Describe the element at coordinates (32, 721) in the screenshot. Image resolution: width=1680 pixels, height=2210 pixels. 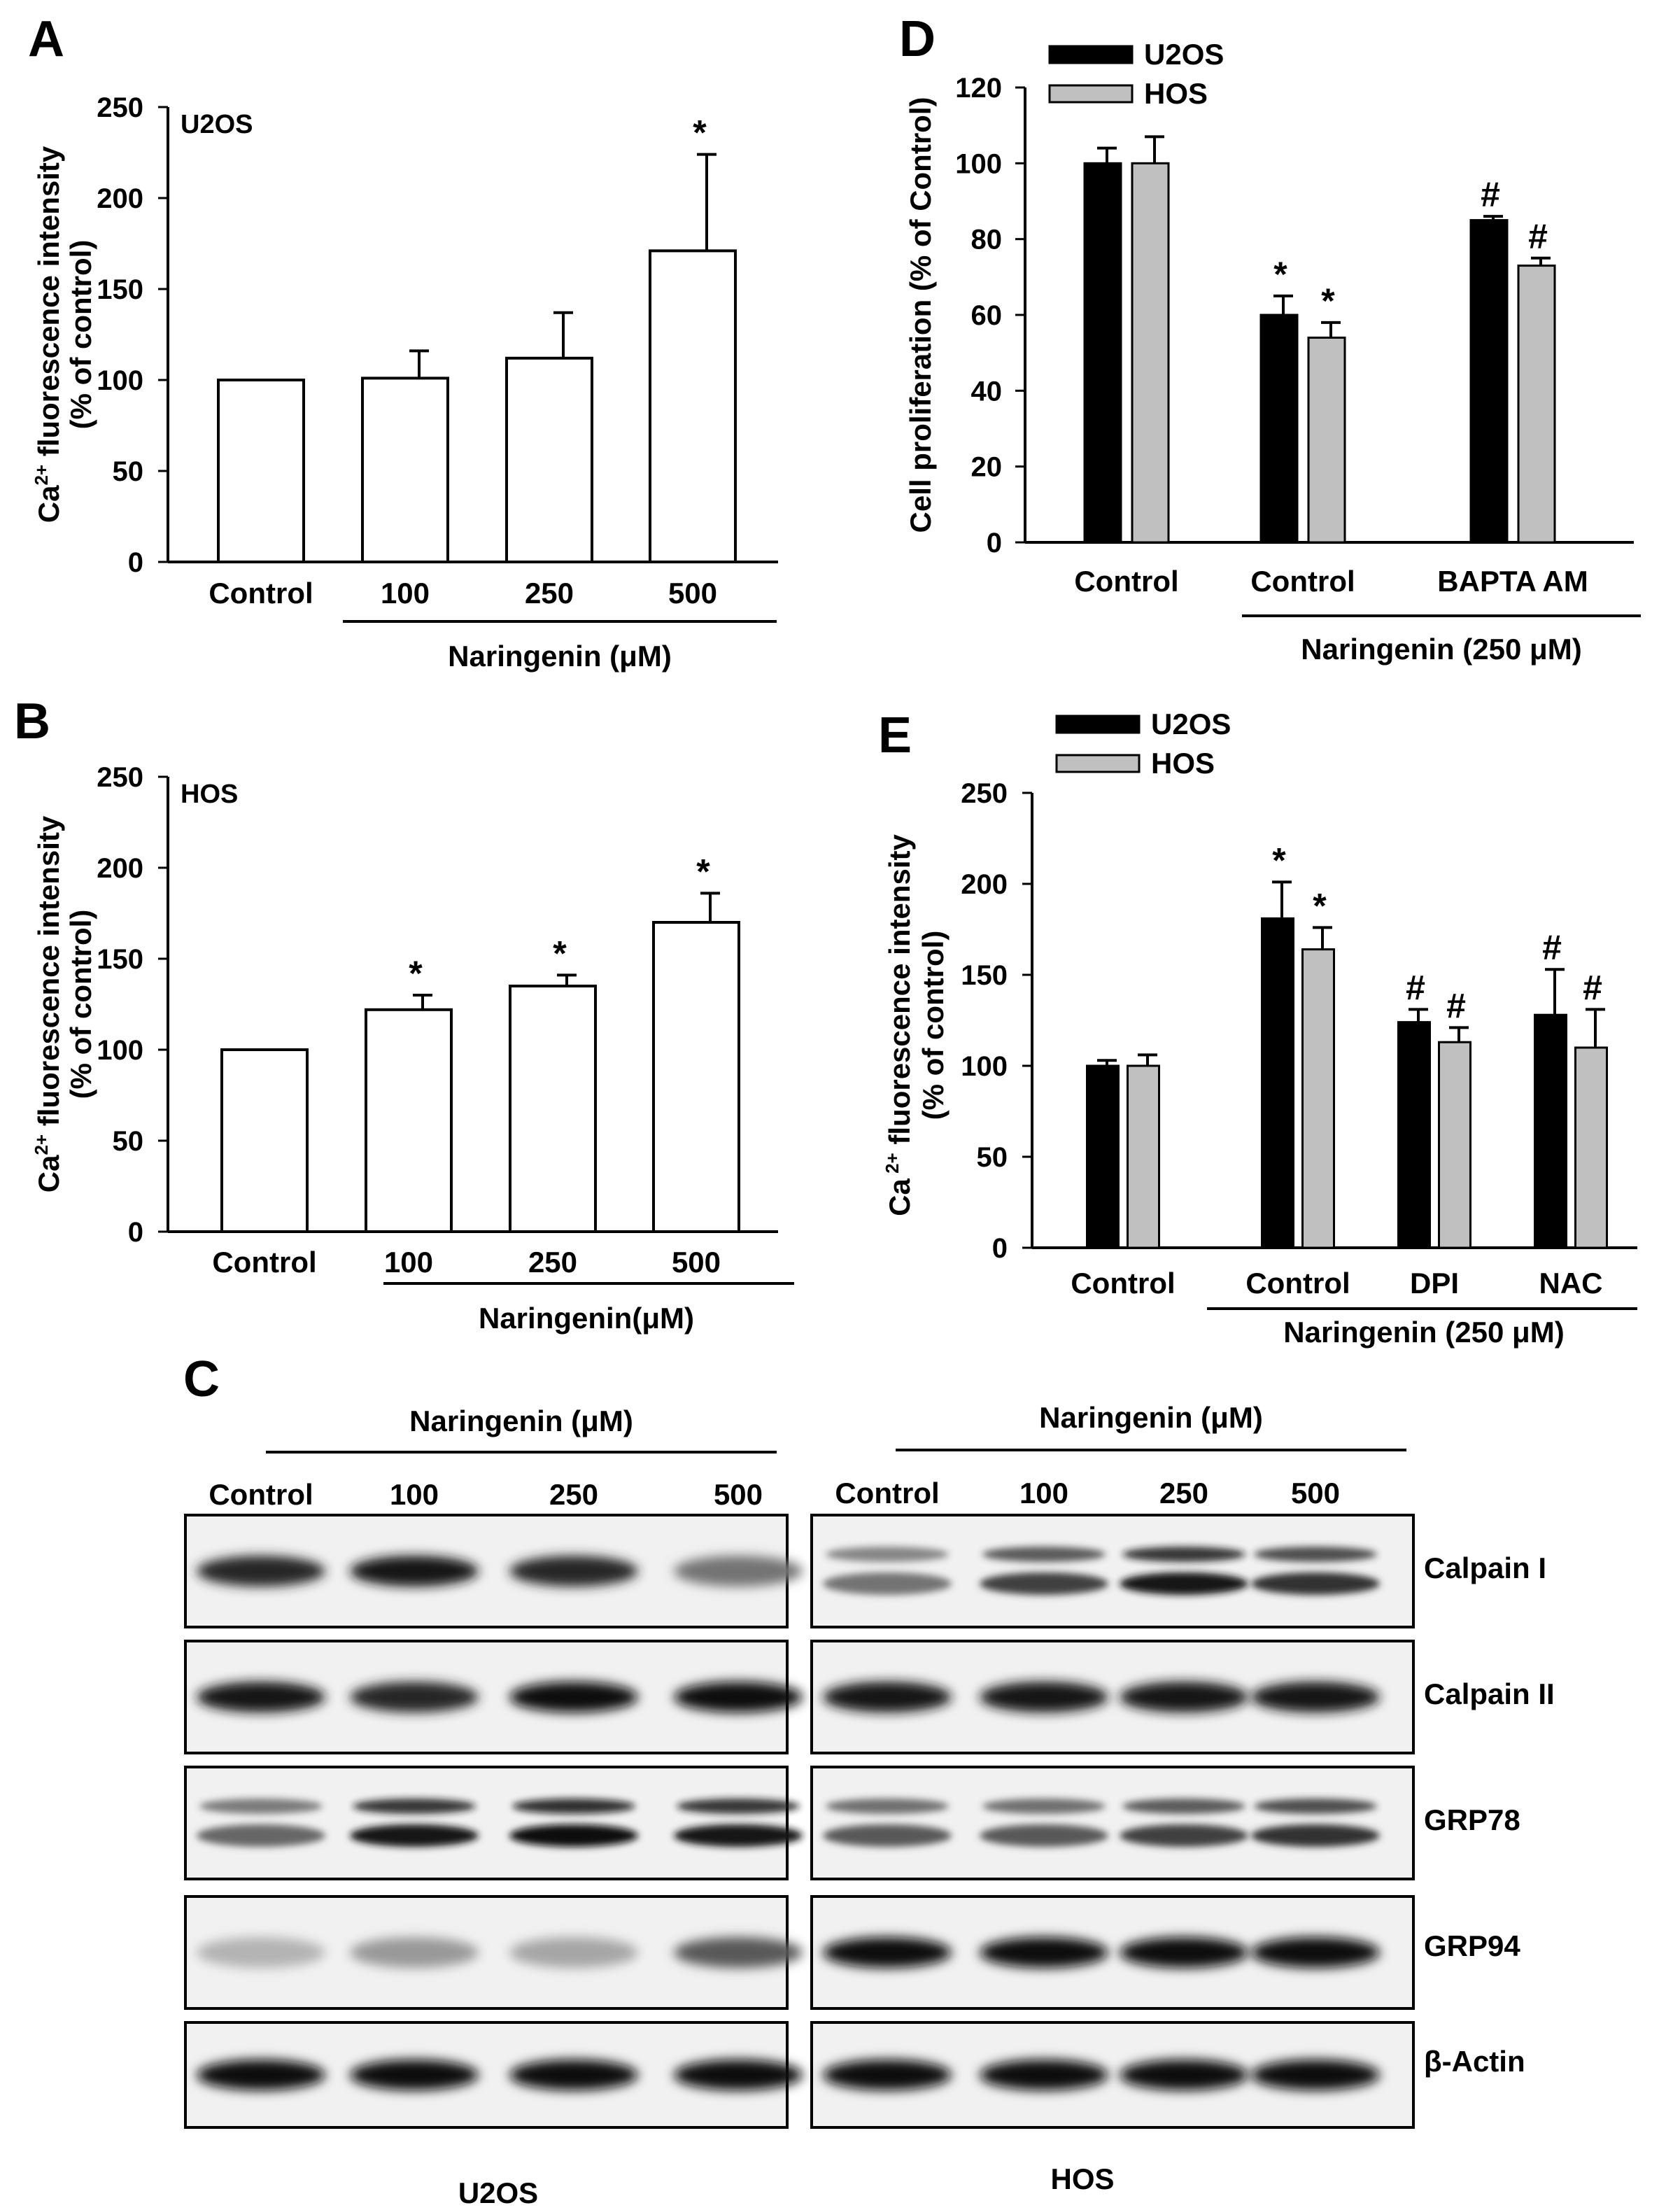
I see `panel-letter-b: B` at that location.